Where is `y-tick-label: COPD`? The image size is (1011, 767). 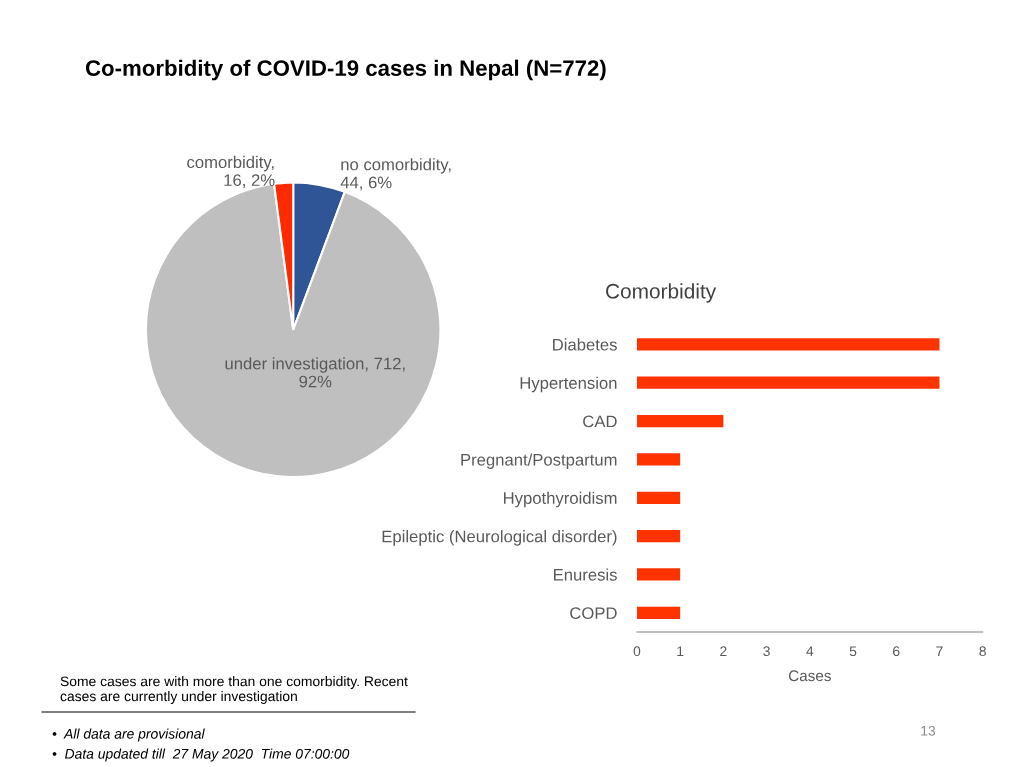
y-tick-label: COPD is located at coordinates (593, 613).